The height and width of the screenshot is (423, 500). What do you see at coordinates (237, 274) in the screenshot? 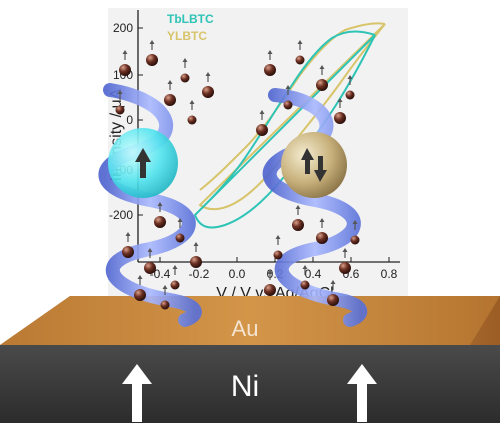
I see `x-tick-label: 0.0` at bounding box center [237, 274].